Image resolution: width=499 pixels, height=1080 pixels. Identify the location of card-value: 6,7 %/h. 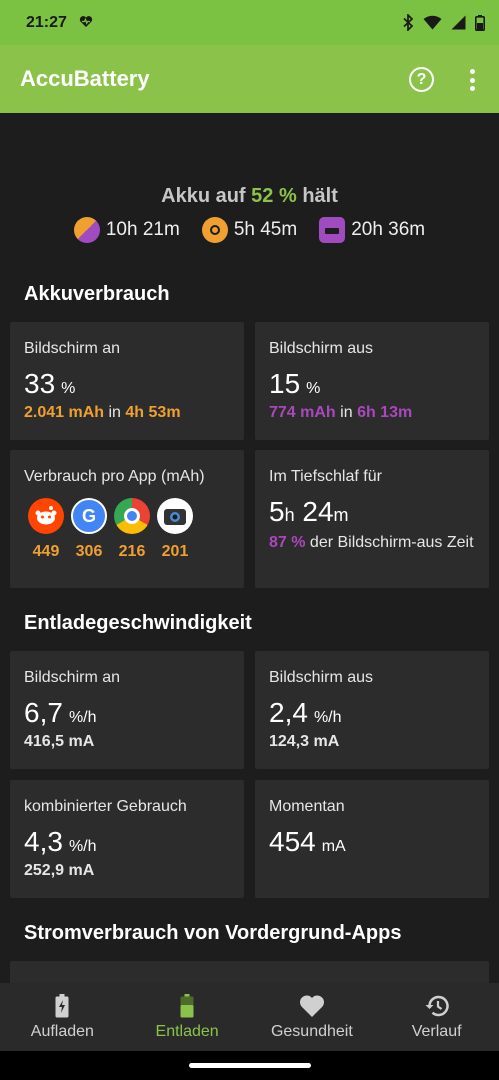
(60, 712).